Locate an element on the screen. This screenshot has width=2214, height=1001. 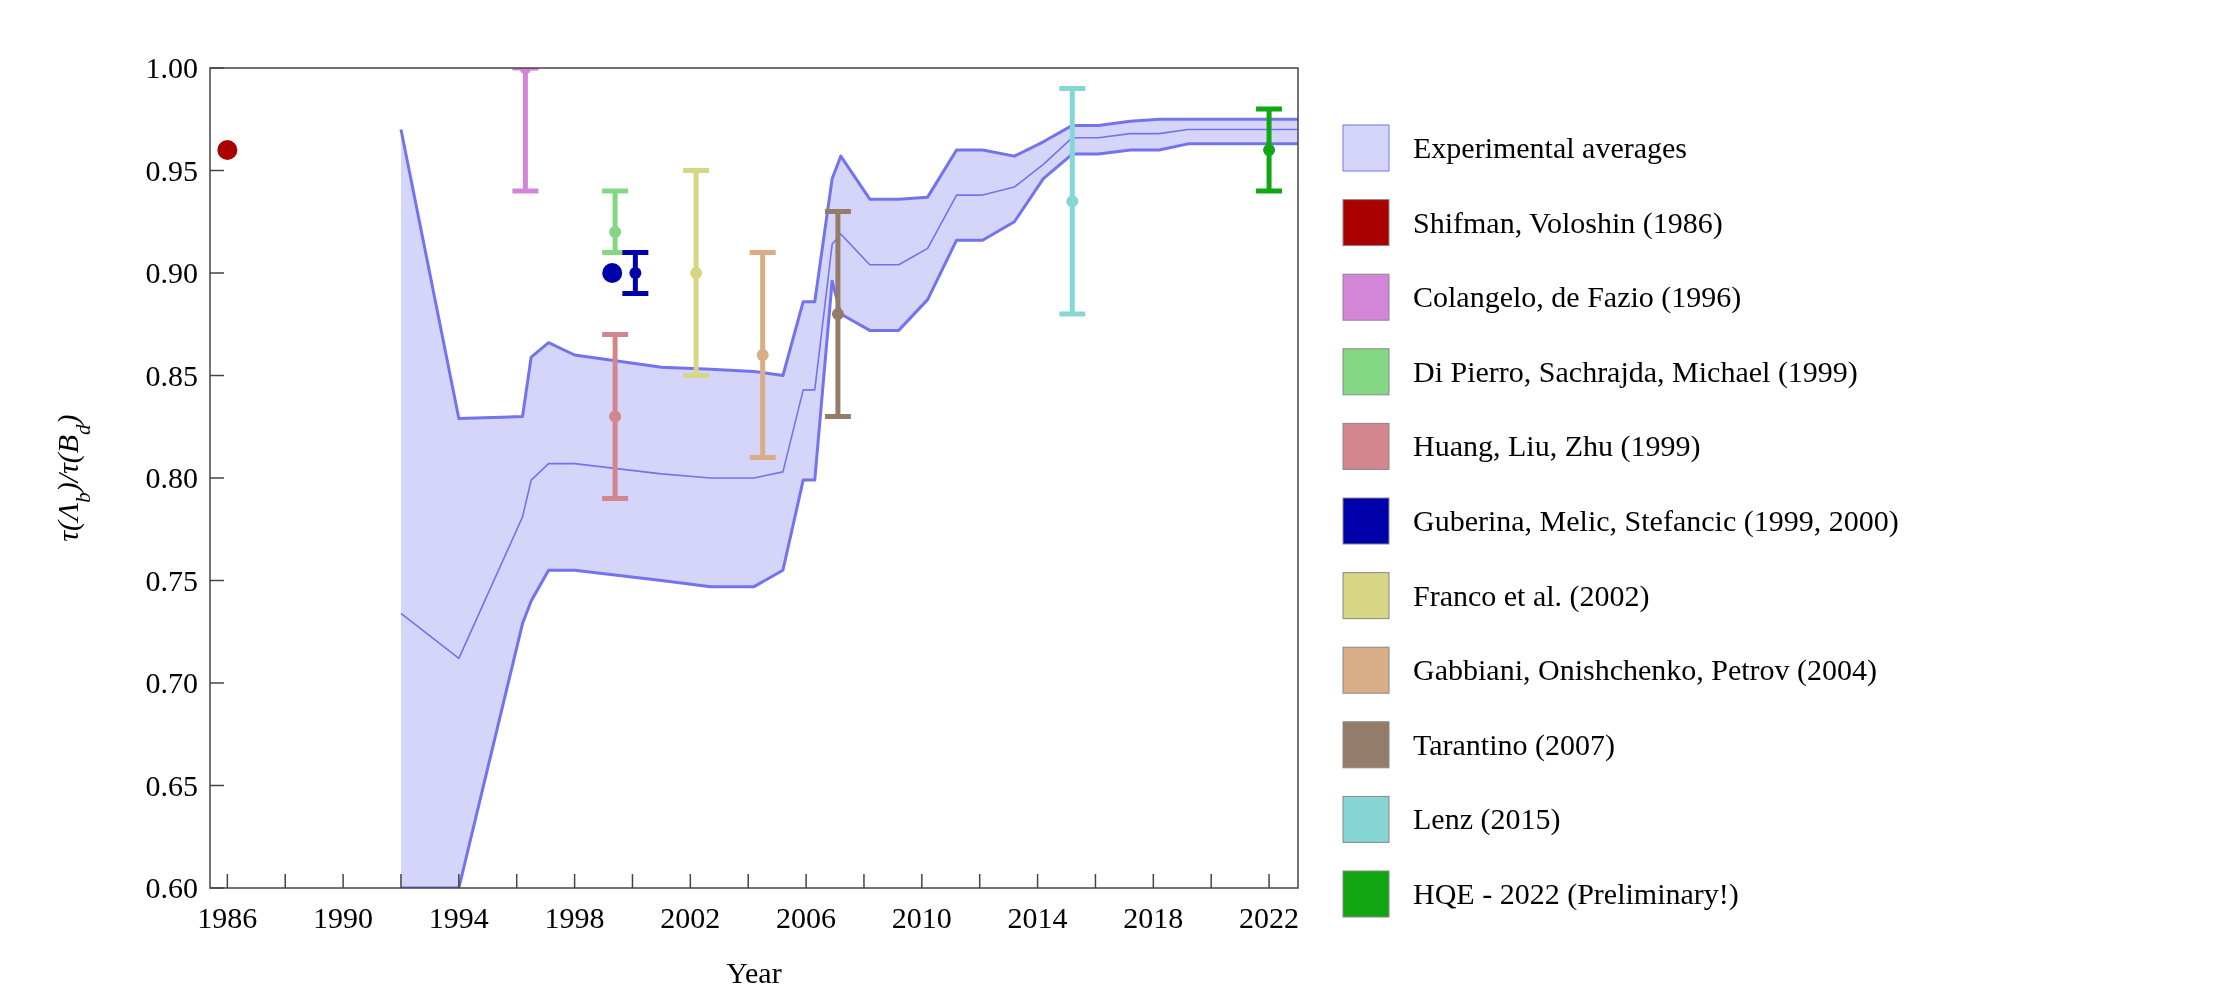
legend-label: Huang, Liu, Zhu (1999) is located at coordinates (1557, 446).